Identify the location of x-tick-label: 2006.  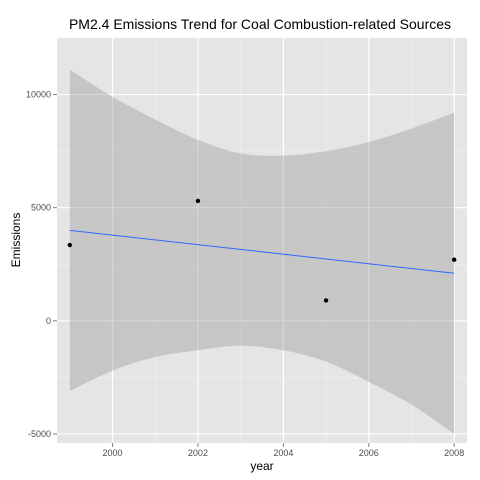
(369, 453).